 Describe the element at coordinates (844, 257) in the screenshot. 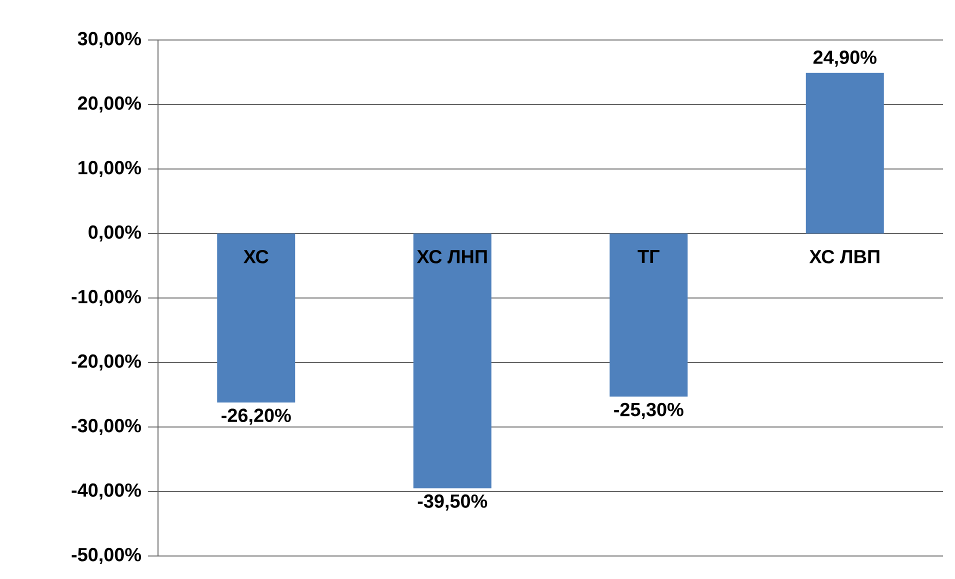

I see `x-tick-label: ХС ЛВП` at that location.